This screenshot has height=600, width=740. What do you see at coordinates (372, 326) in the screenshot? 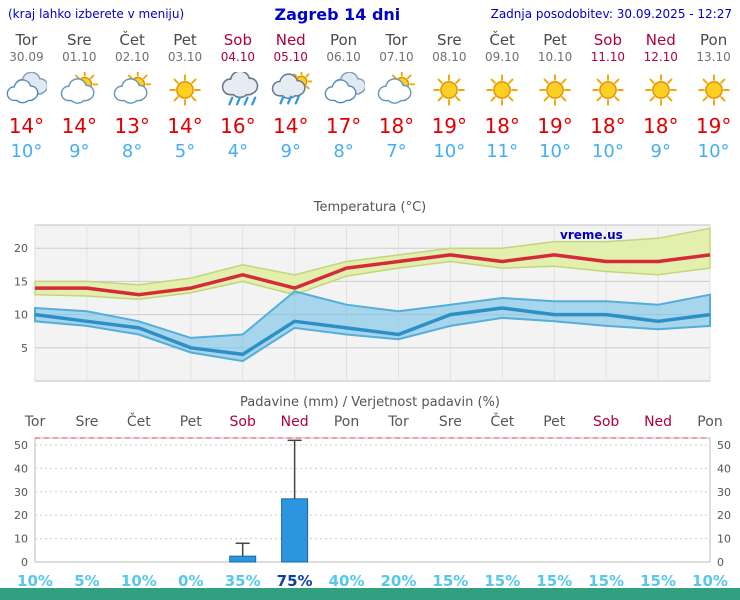
I see `temp-min-band` at bounding box center [372, 326].